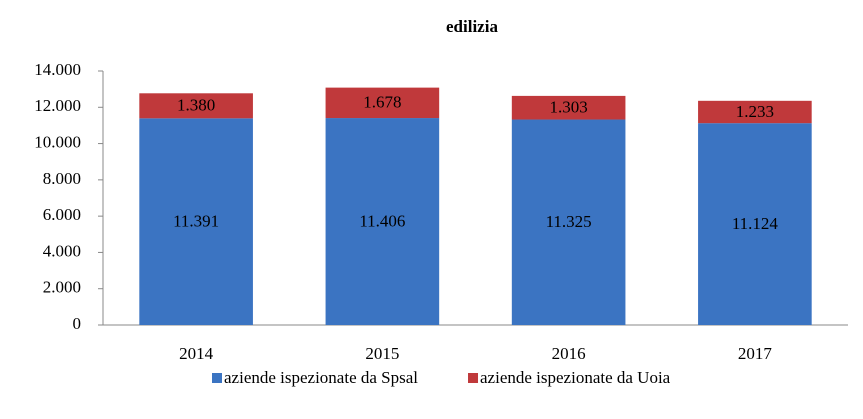  Describe the element at coordinates (575, 377) in the screenshot. I see `legend-label: aziende ispezionate da Uoia` at that location.